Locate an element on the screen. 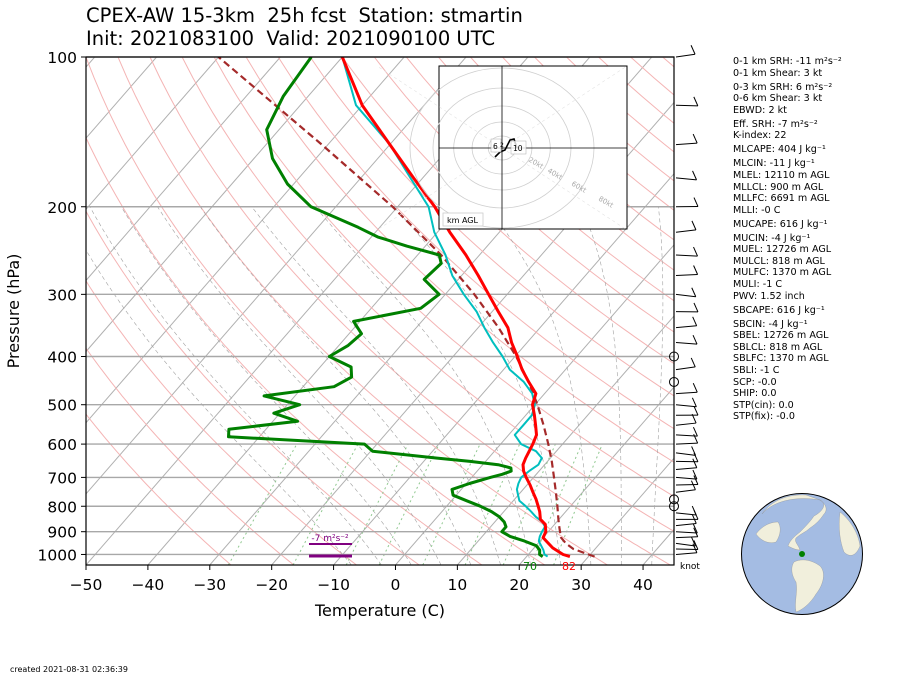  x-tick-label: 40 is located at coordinates (643, 585).